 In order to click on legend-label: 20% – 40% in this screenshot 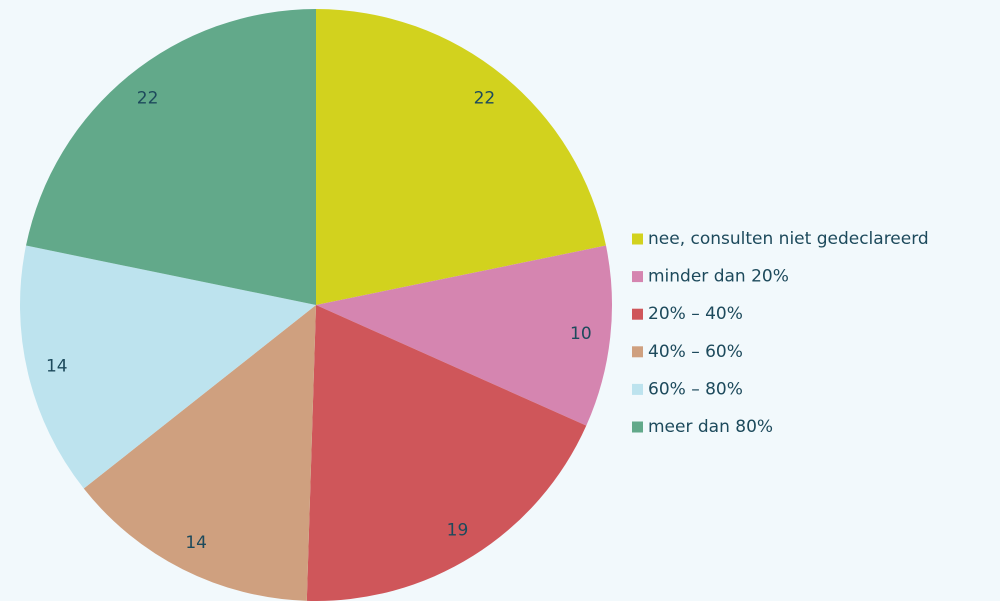, I will do `click(695, 314)`.